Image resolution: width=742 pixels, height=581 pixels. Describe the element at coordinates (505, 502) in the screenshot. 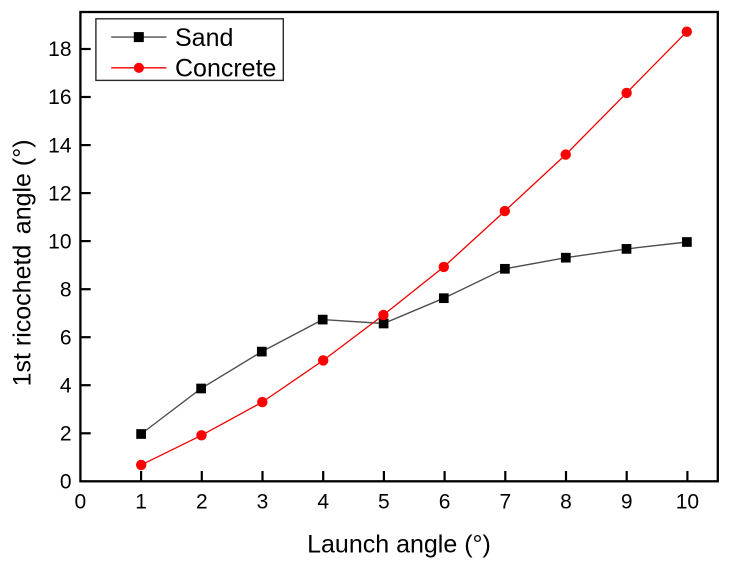

I see `svg-text: 7` at that location.